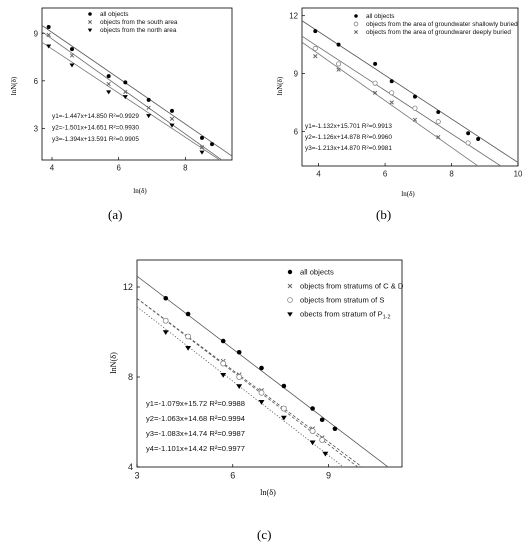  I want to click on regression-equation-1: y1=-1.132x+15.701 R²=0.9913, so click(348, 126).